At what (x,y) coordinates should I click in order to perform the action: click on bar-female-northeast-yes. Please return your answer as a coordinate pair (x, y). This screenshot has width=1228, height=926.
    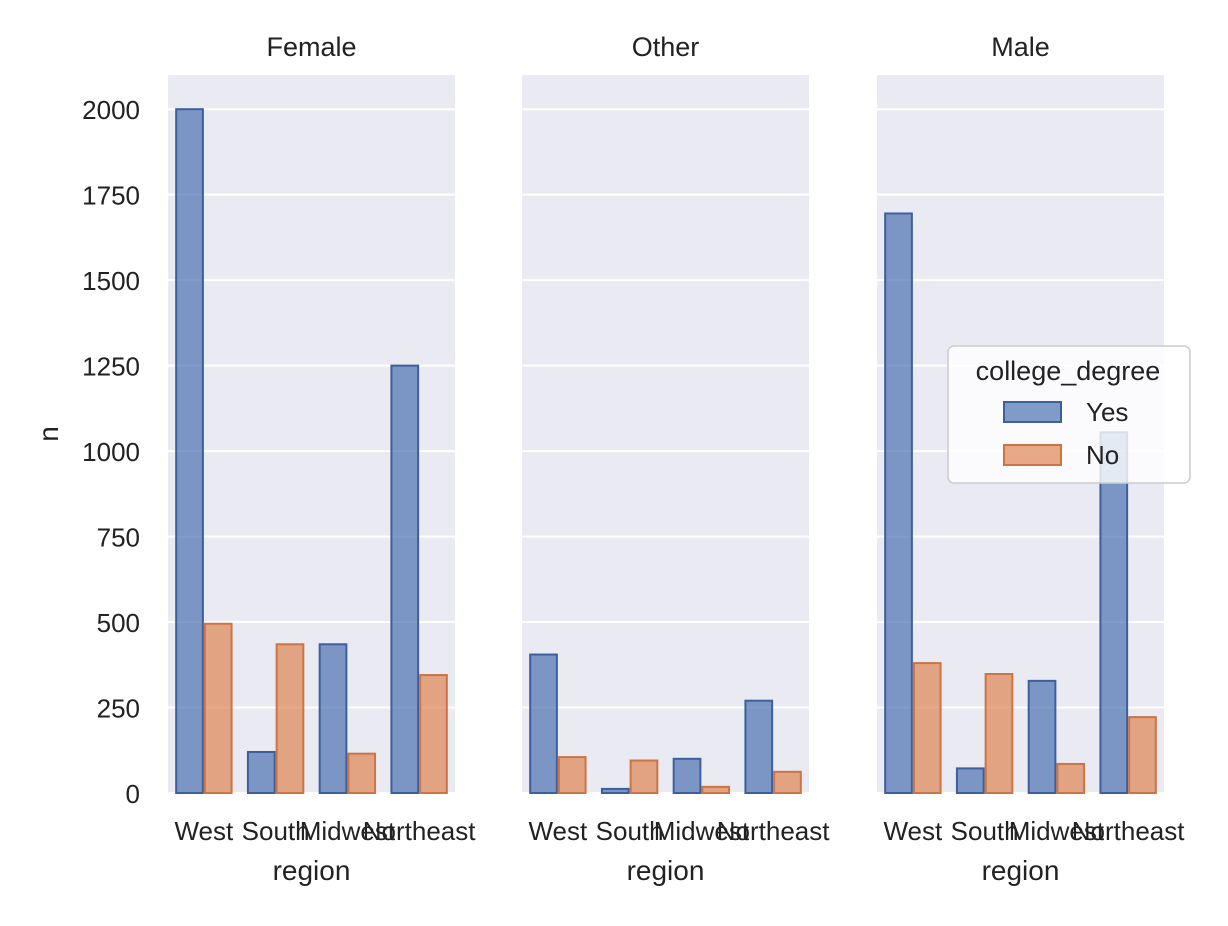
    Looking at the image, I should click on (405, 579).